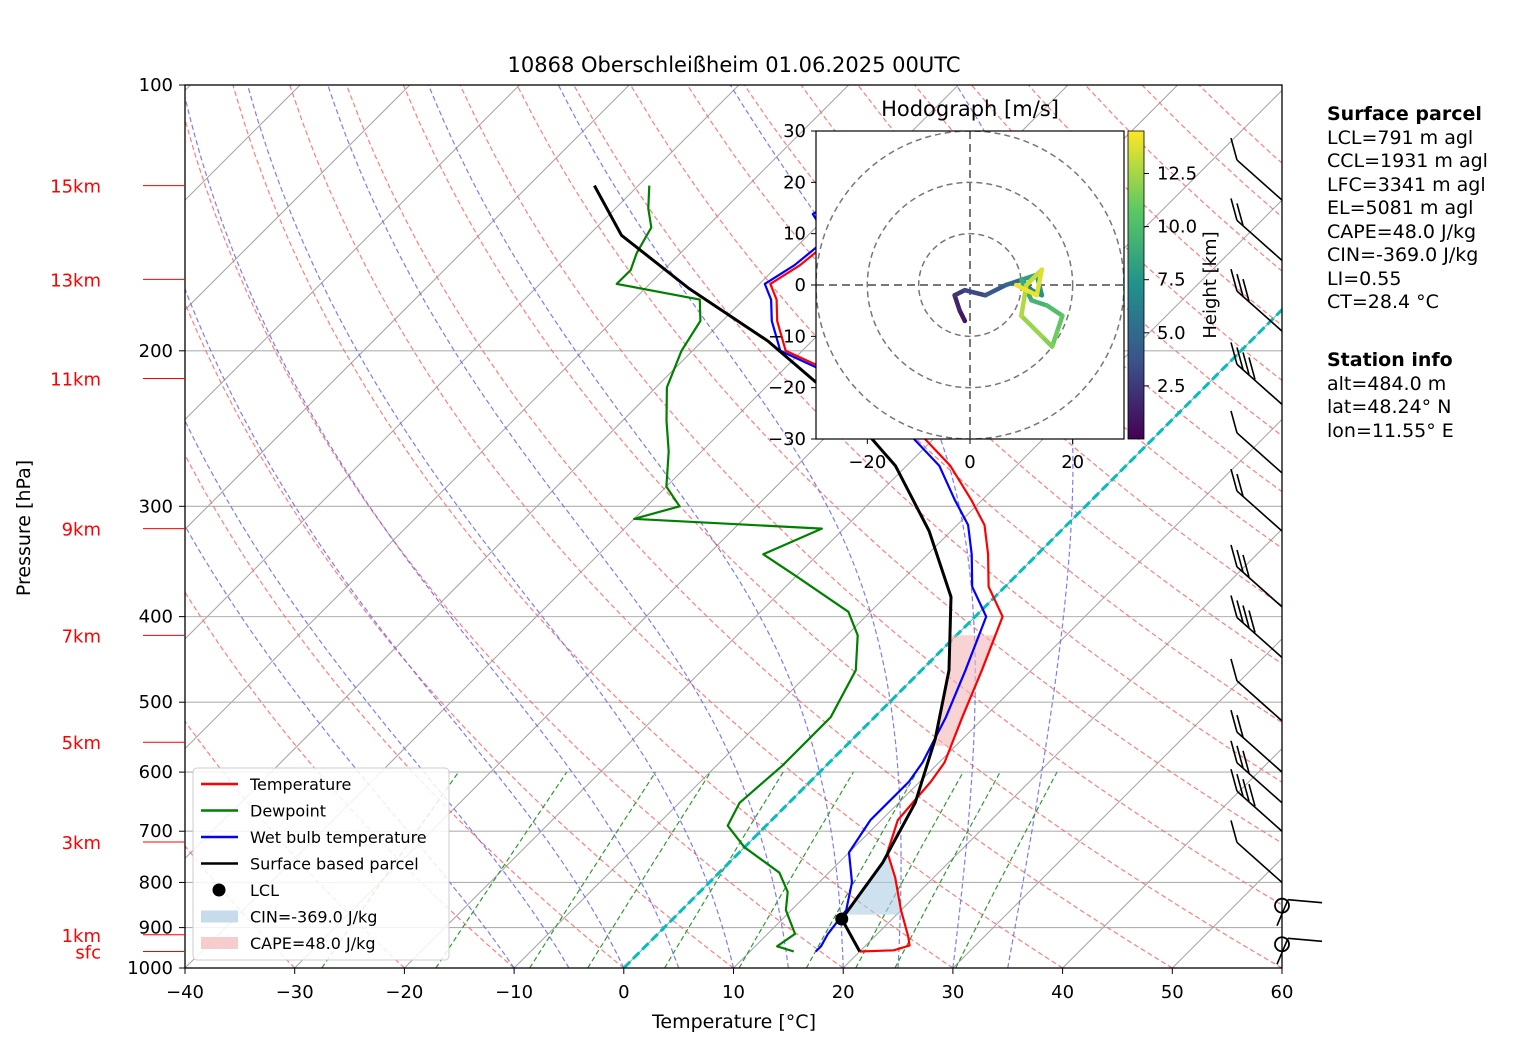 This screenshot has width=1517, height=1054. I want to click on hodograph-title: Hodograph [m/s], so click(970, 109).